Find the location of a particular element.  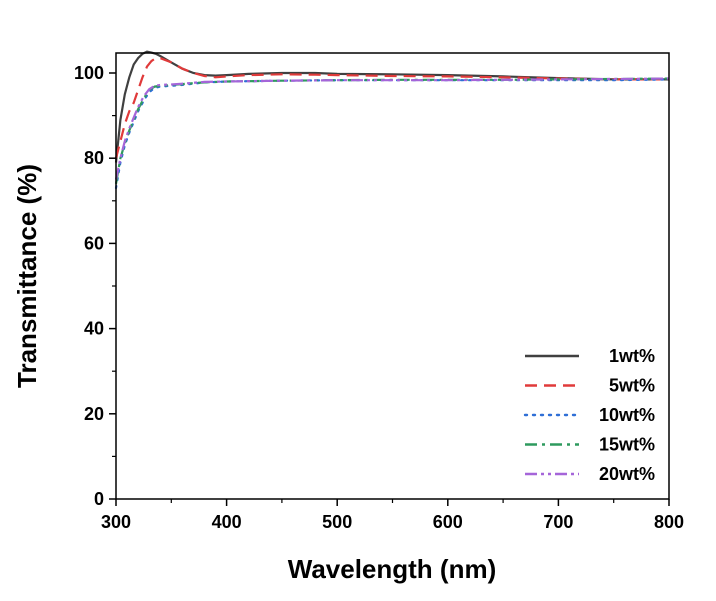

x-tick-label: 400 is located at coordinates (227, 522).